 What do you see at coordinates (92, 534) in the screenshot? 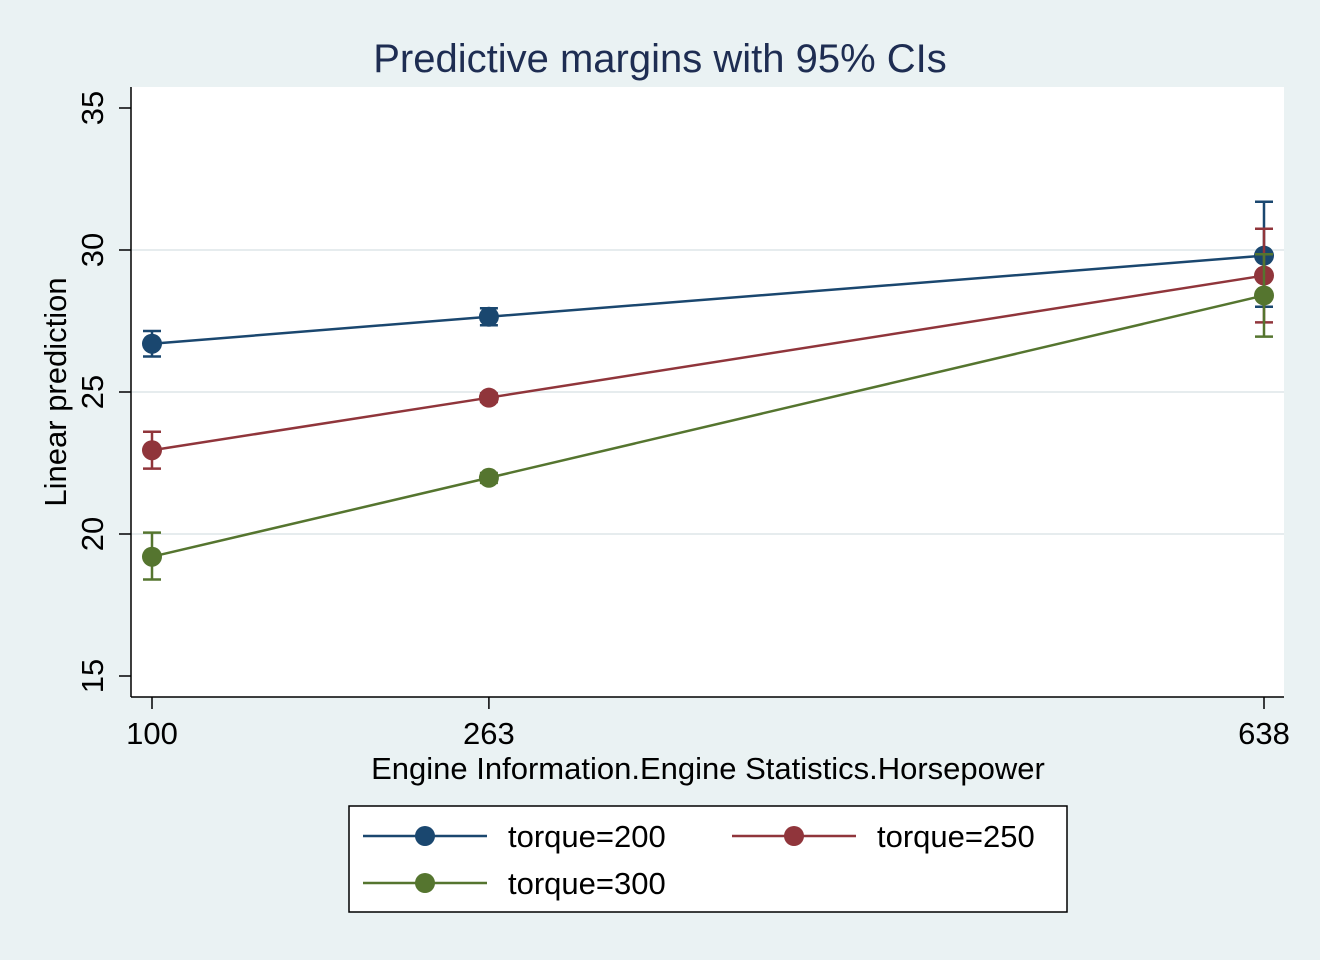
I see `y-tick-label-20: 20` at bounding box center [92, 534].